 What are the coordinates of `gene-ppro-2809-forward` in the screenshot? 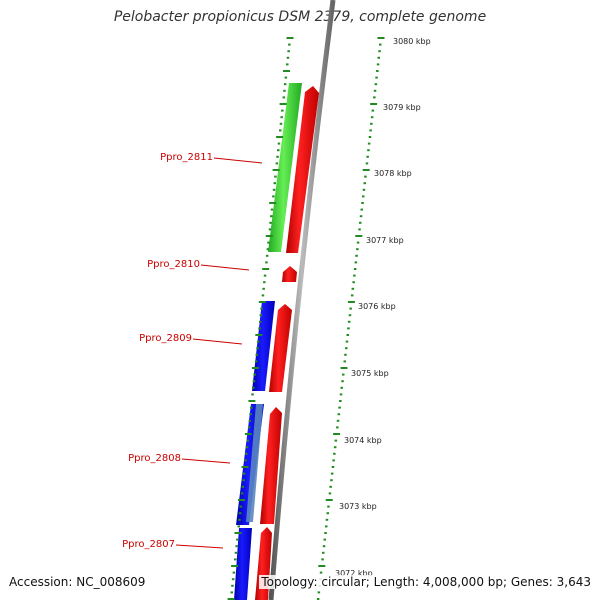 It's located at (280, 348).